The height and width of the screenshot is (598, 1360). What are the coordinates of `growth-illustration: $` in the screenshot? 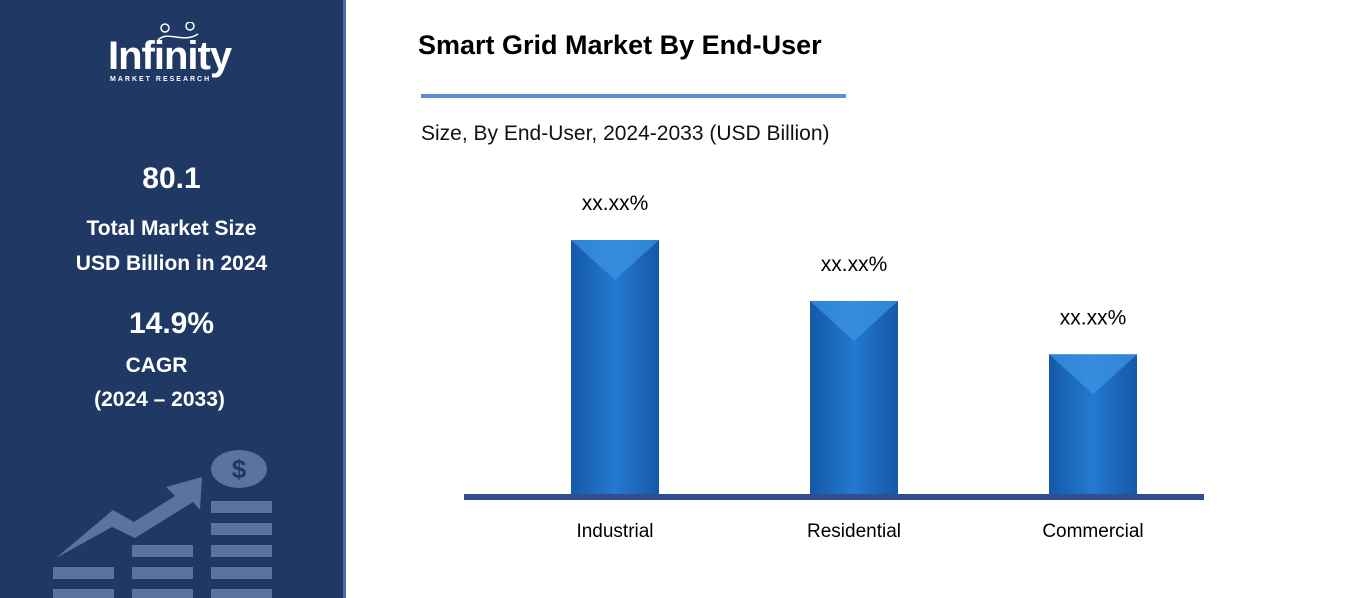 It's located at (162, 524).